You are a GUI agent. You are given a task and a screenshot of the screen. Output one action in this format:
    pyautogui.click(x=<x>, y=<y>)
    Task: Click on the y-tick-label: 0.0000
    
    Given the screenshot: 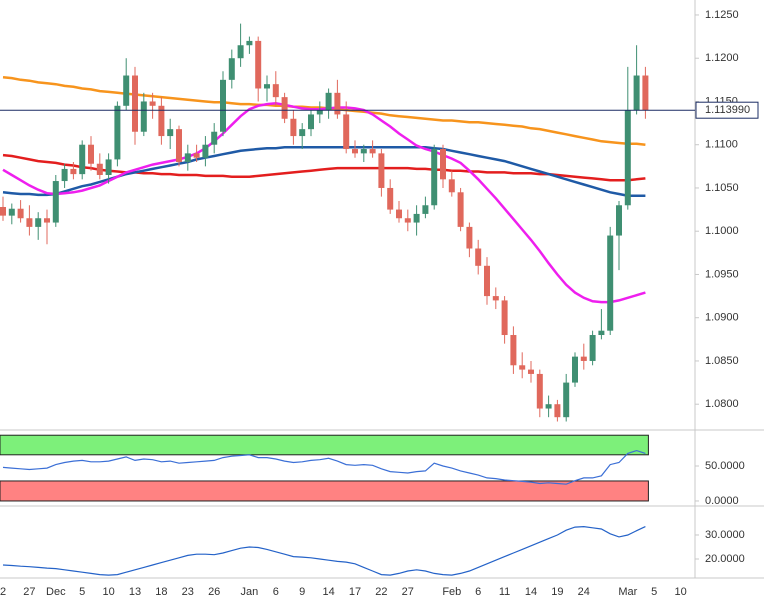 What is the action you would take?
    pyautogui.click(x=722, y=501)
    